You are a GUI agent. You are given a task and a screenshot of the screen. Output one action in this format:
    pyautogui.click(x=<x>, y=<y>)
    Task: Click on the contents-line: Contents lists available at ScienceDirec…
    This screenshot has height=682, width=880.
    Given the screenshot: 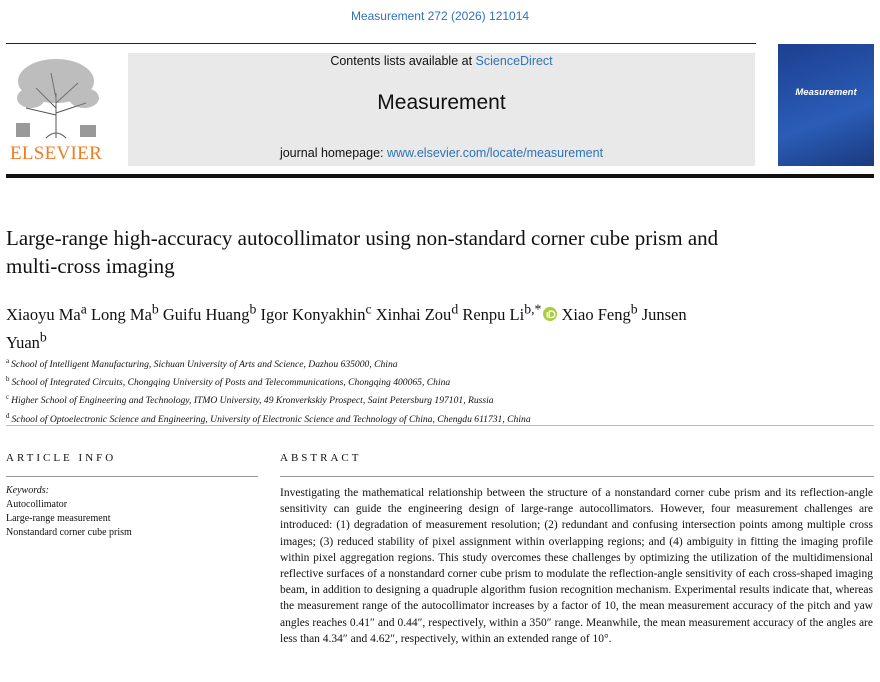 What is the action you would take?
    pyautogui.click(x=441, y=61)
    